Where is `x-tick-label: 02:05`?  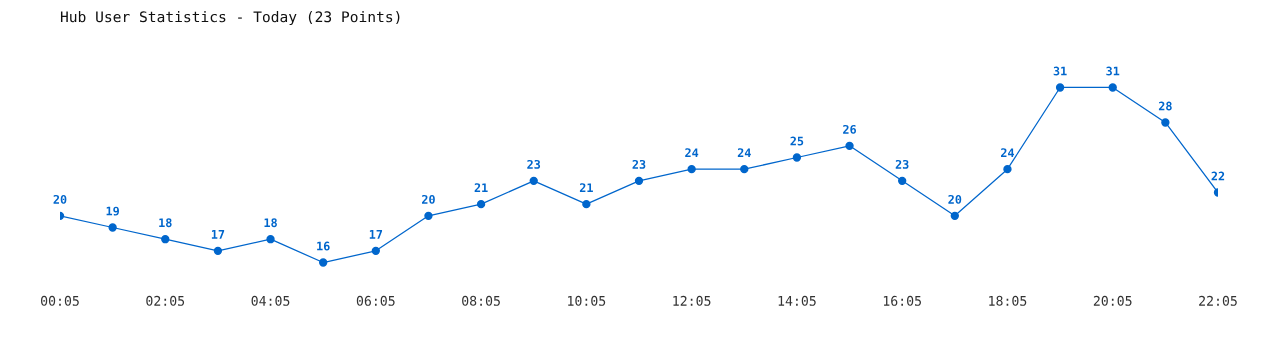
x-tick-label: 02:05 is located at coordinates (165, 300).